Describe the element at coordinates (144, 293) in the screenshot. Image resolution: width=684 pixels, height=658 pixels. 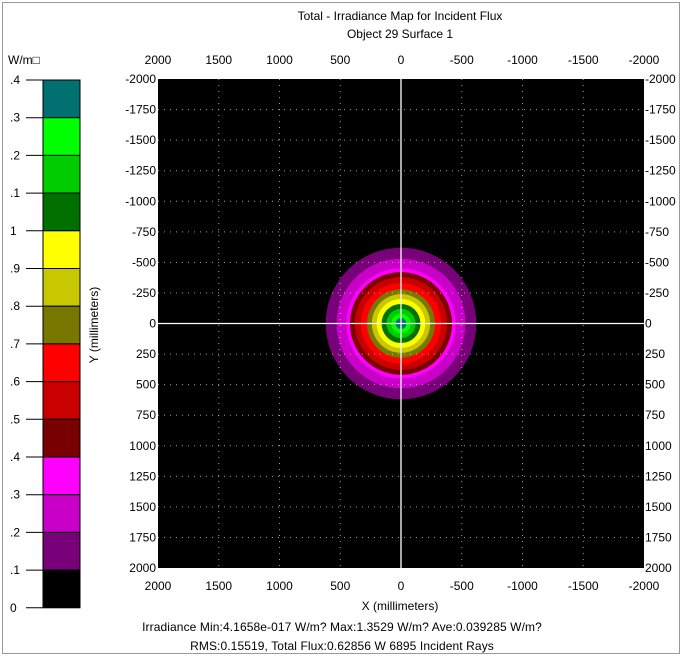
I see `y-tick-label-left: -250` at that location.